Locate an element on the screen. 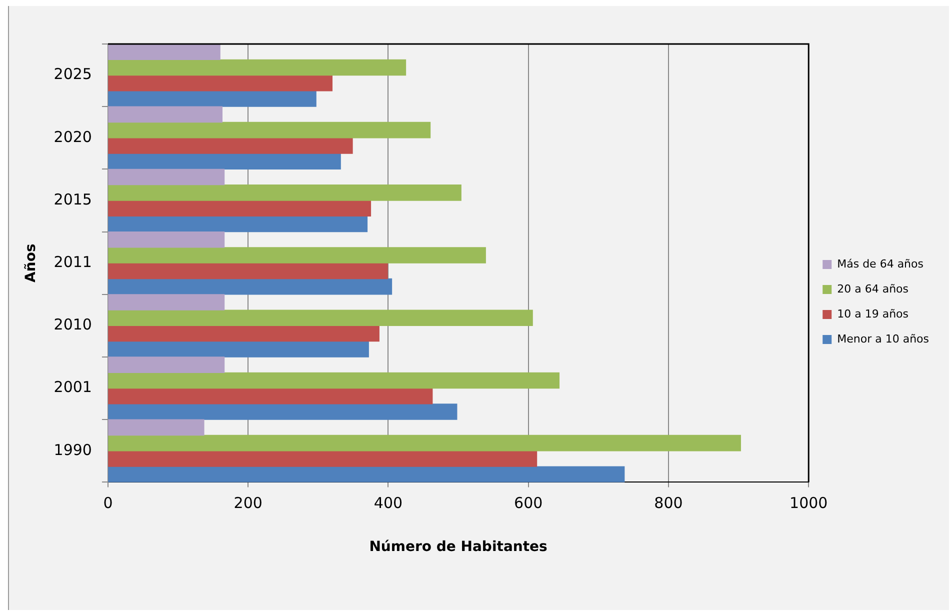  x-tick-label: 200 is located at coordinates (248, 503).